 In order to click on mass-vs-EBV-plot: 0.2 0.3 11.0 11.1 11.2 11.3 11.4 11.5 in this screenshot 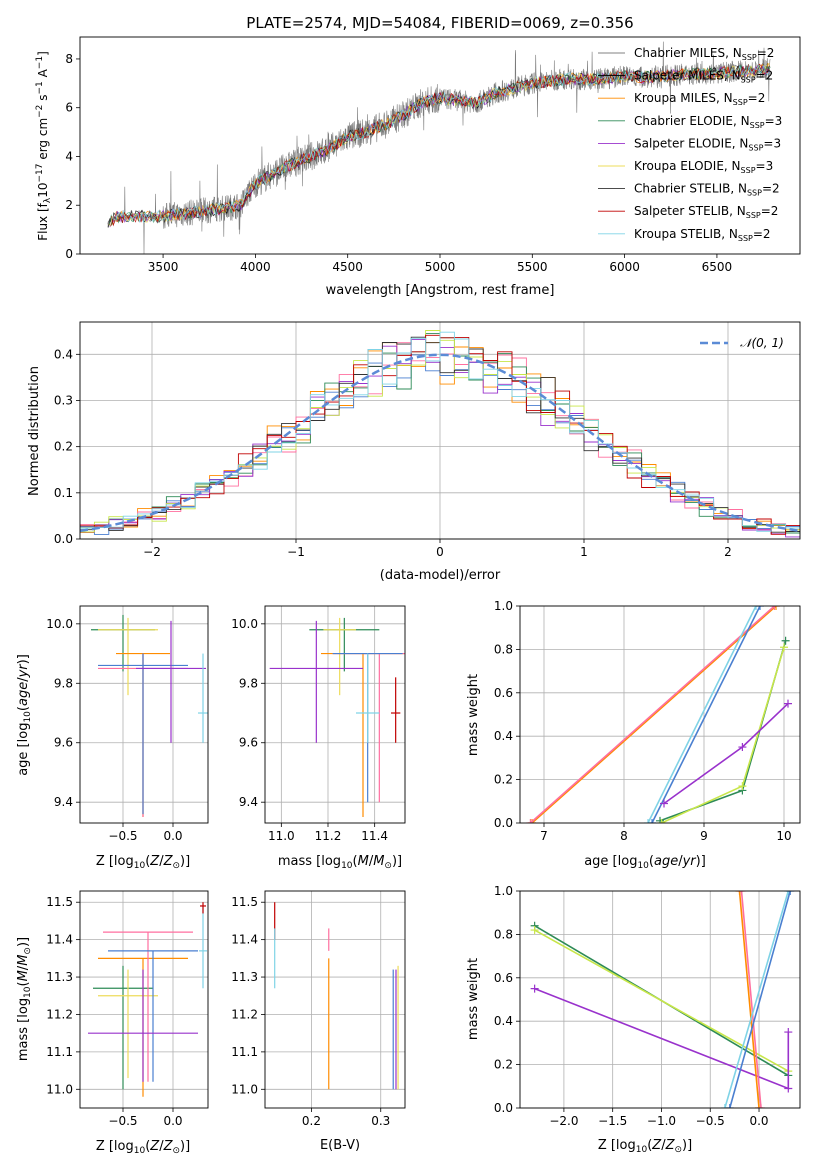, I will do `click(318, 1009)`.